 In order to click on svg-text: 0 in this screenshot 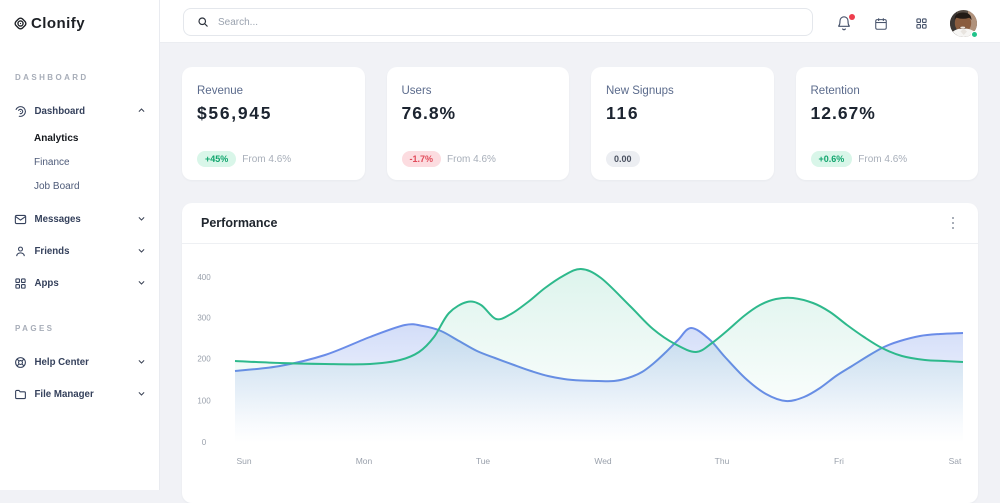, I will do `click(204, 442)`.